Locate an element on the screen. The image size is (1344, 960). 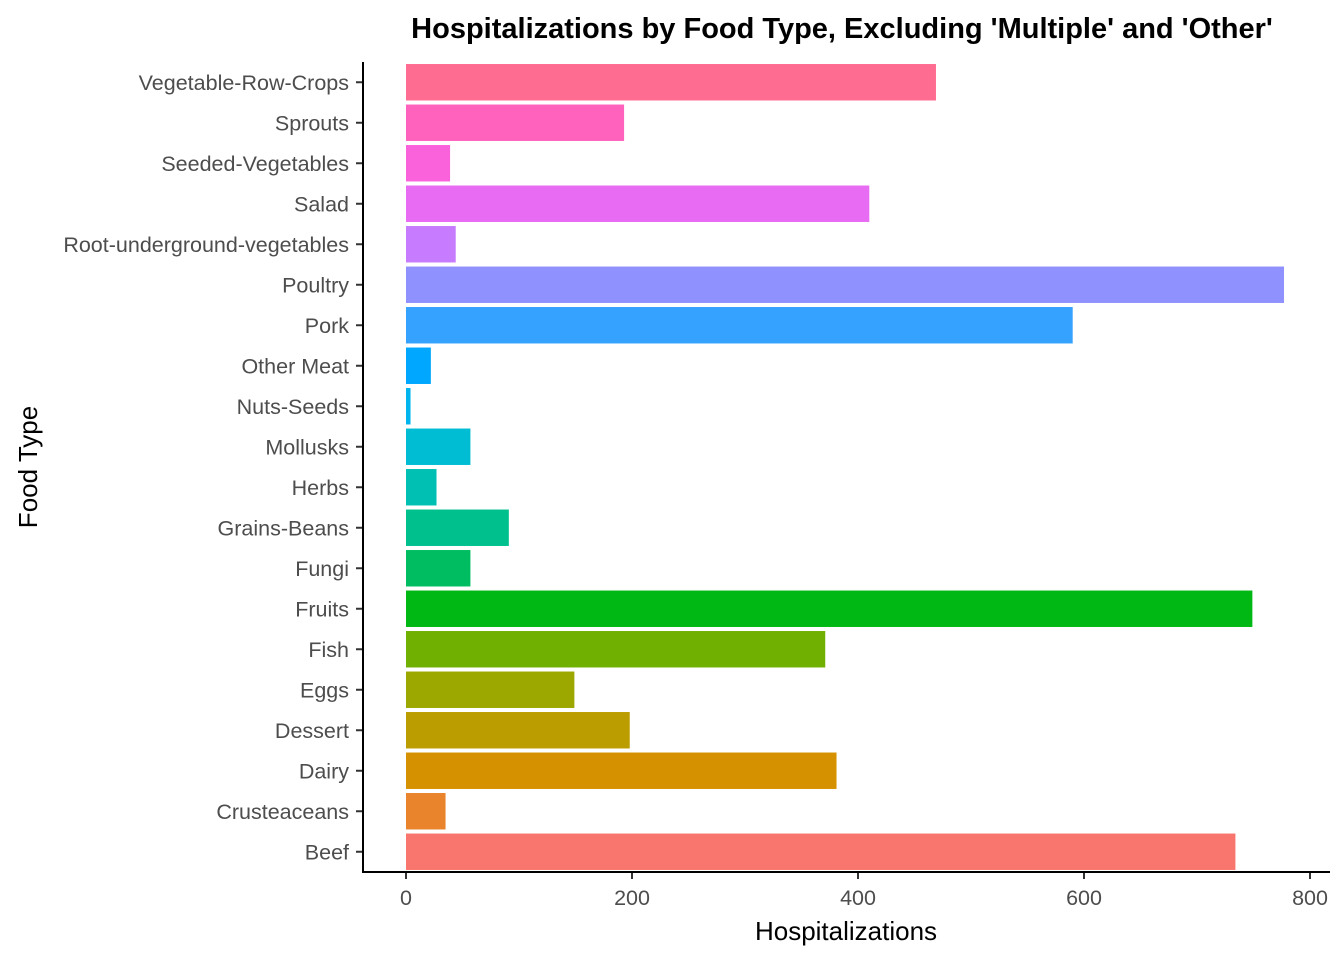
y-tick-label: Herbs is located at coordinates (320, 488).